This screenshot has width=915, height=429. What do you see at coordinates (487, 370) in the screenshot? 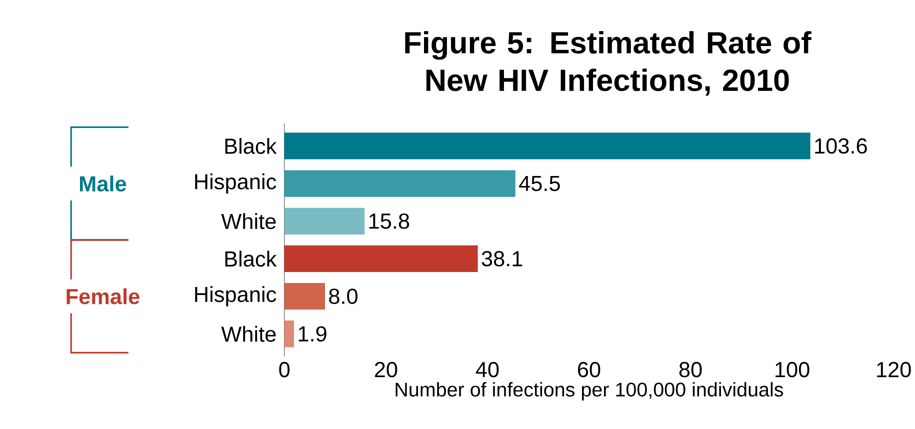
I see `x-tick-label: 40` at bounding box center [487, 370].